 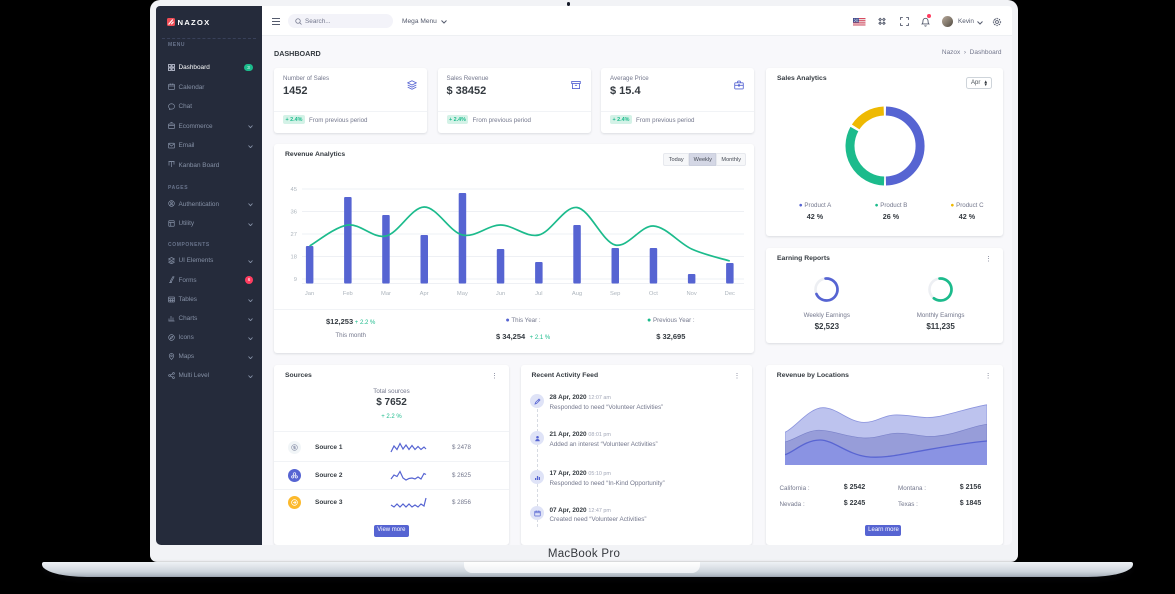 I want to click on svg-text: May, so click(x=462, y=294).